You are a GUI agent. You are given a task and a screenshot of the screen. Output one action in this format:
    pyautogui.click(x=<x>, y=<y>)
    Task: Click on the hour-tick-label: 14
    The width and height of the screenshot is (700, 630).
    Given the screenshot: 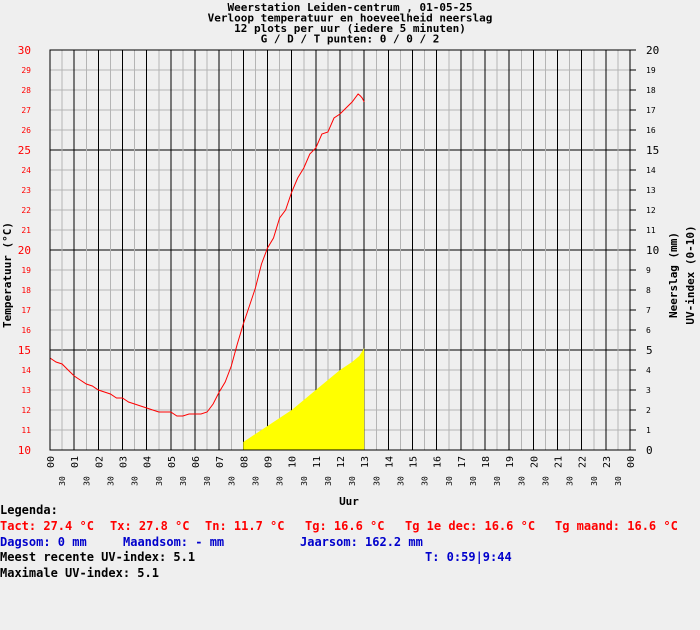 What is the action you would take?
    pyautogui.click(x=389, y=462)
    